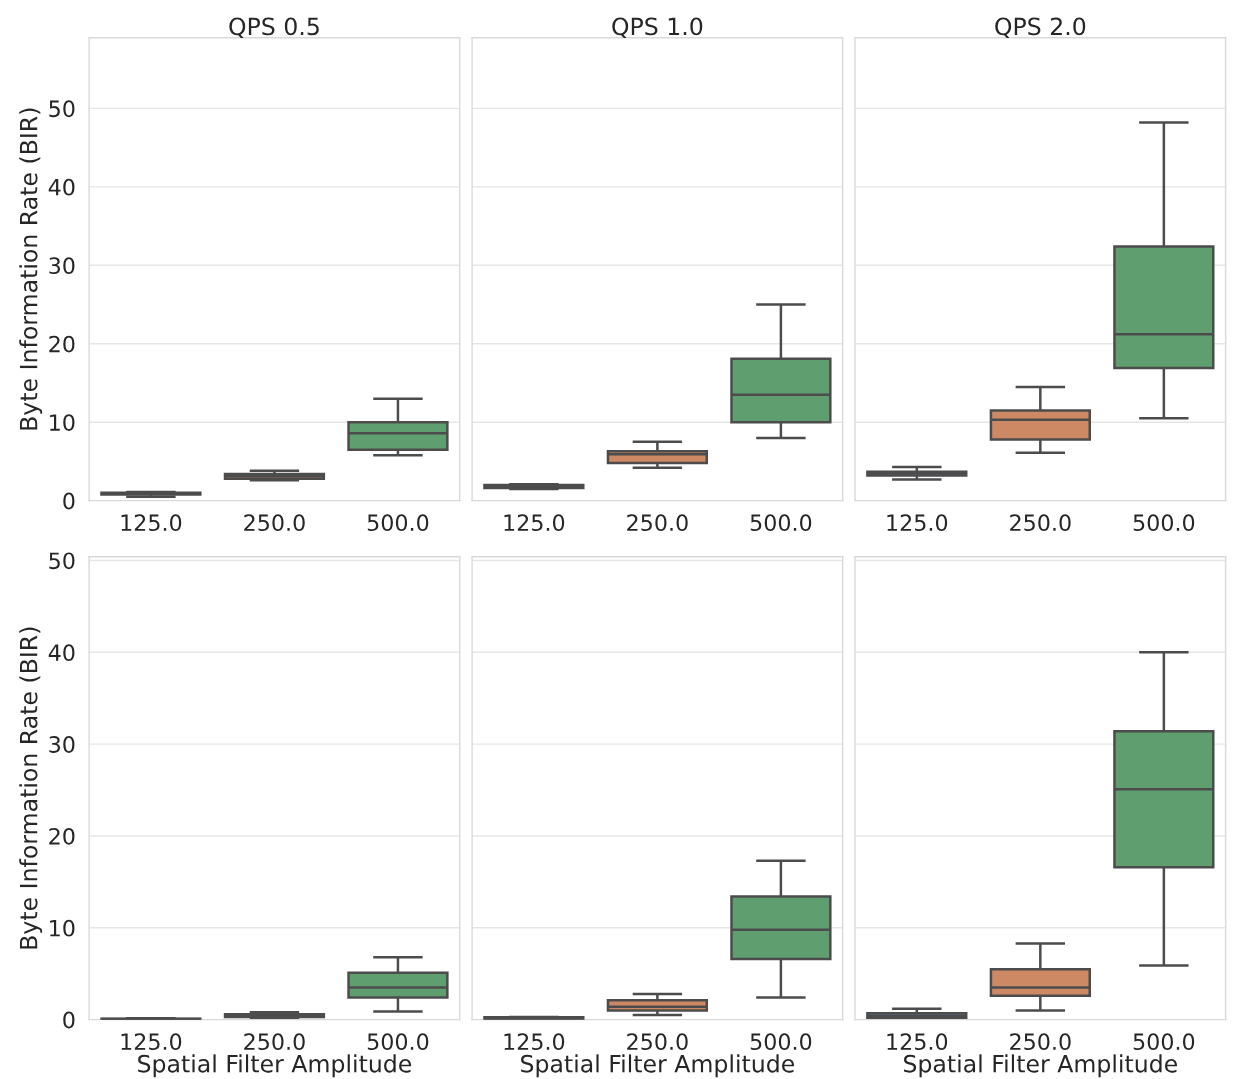 The width and height of the screenshot is (1238, 1079). Describe the element at coordinates (657, 28) in the screenshot. I see `chart-title: QPS 1.0` at that location.